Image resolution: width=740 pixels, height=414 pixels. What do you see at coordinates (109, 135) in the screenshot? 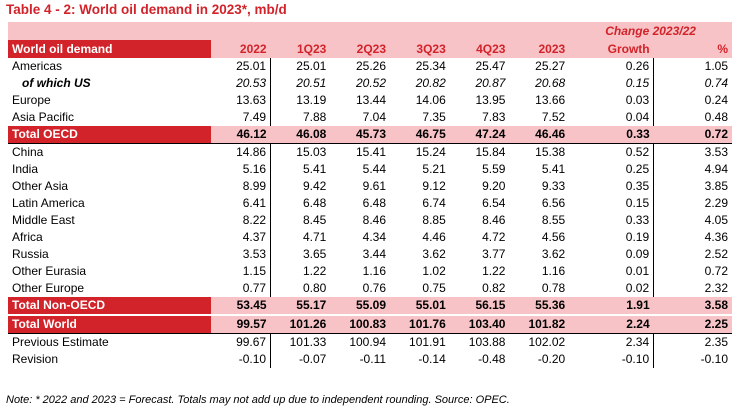
I see `row-label: Total OECD` at bounding box center [109, 135].